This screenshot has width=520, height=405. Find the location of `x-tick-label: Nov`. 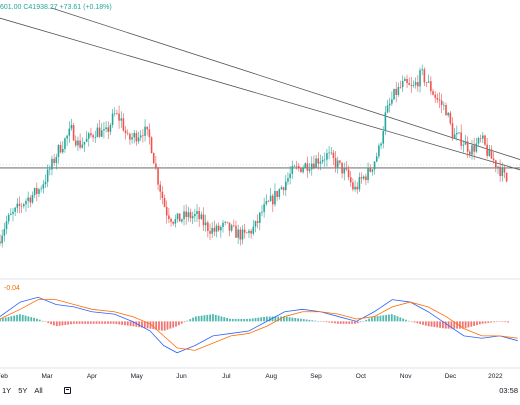

x-tick-label: Nov is located at coordinates (406, 376).